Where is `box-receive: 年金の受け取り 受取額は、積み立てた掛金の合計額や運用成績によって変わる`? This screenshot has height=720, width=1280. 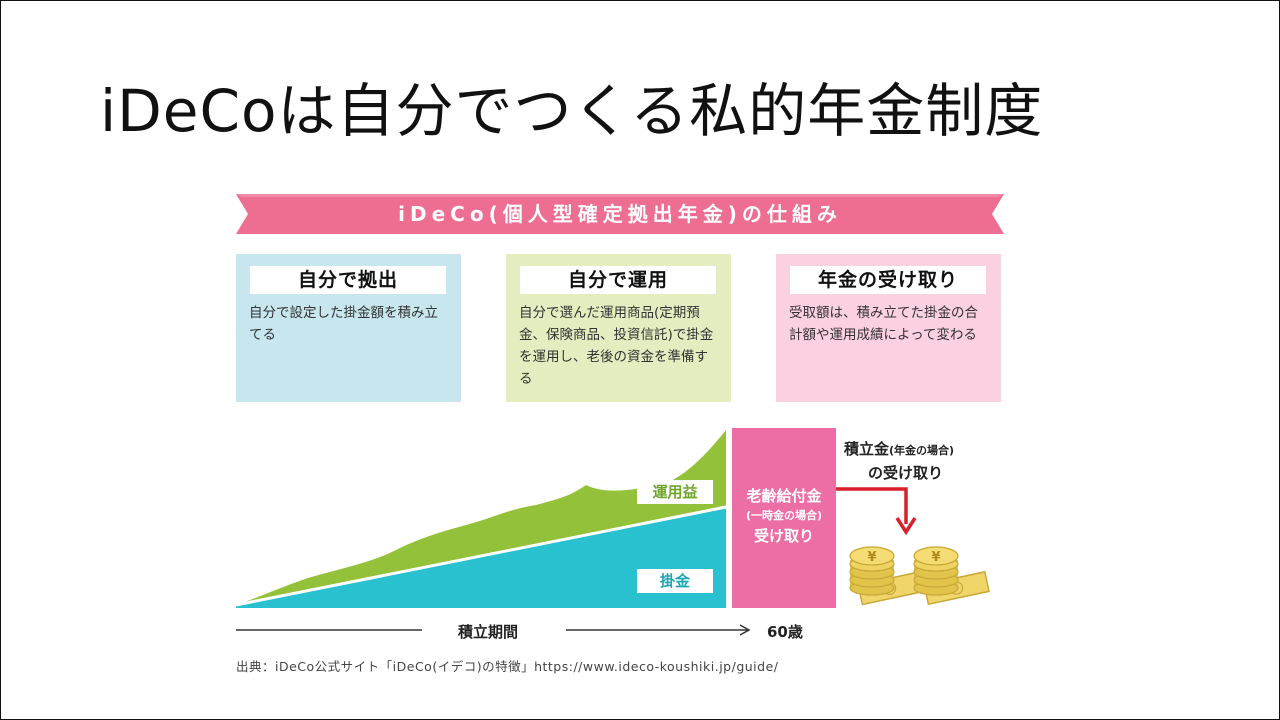
box-receive: 年金の受け取り 受取額は、積み立てた掛金の合計額や運用成績によって変わる is located at coordinates (888, 328).